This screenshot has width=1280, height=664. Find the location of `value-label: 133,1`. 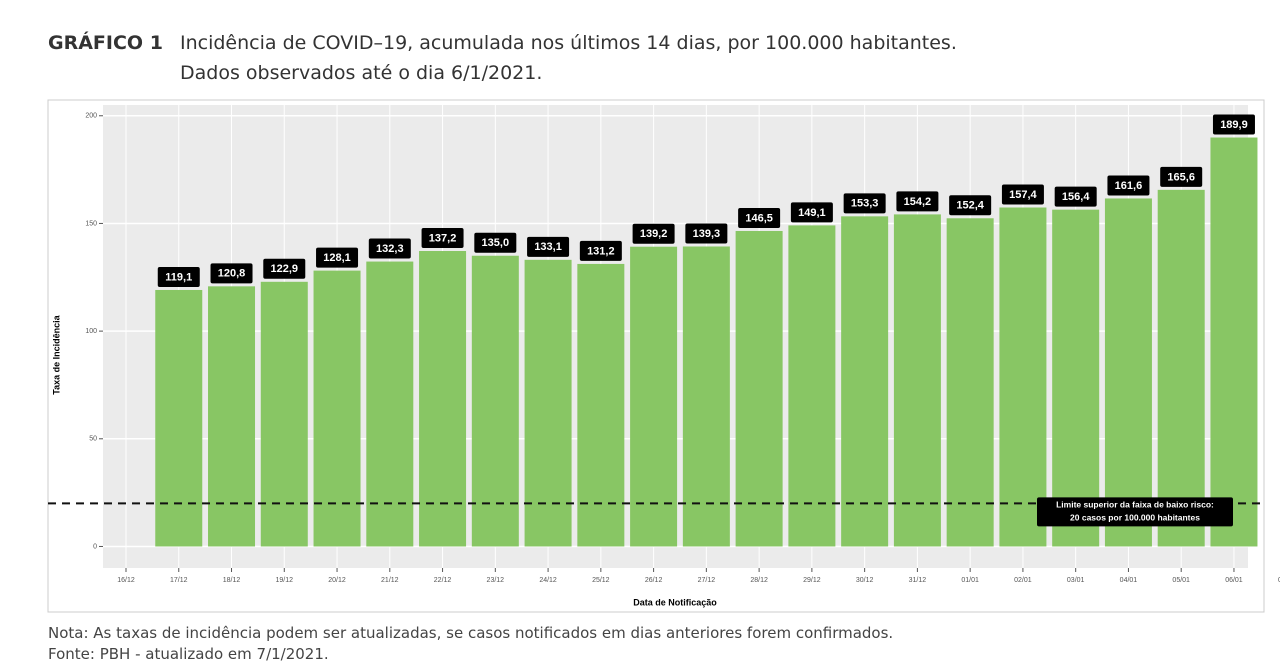

value-label: 133,1 is located at coordinates (548, 247).